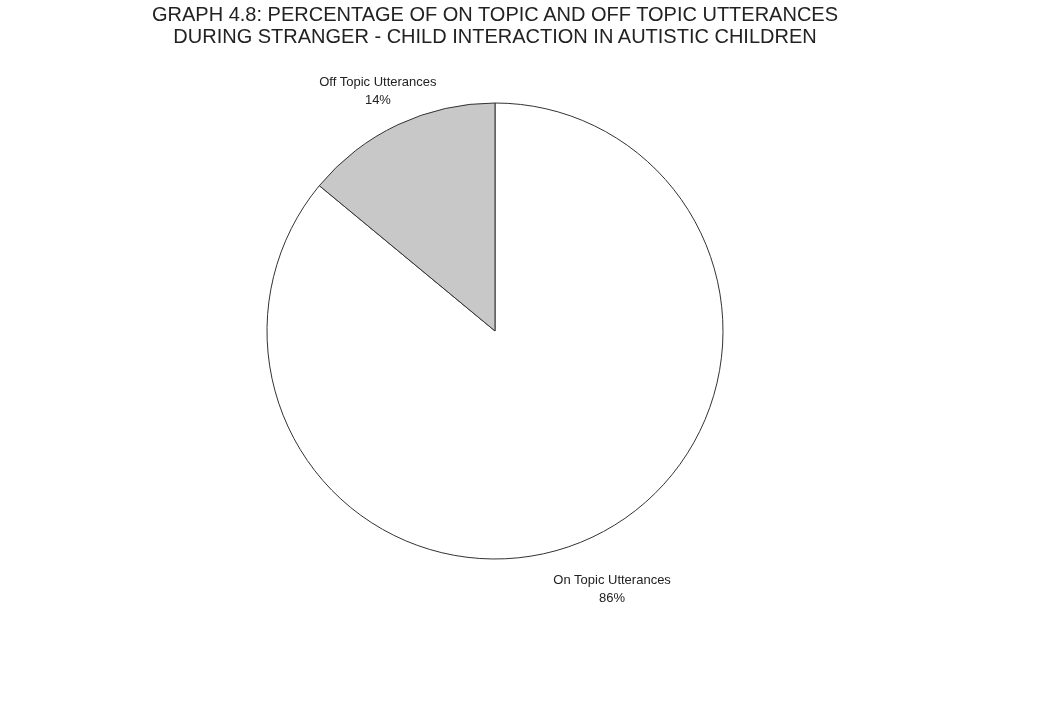  I want to click on data-label: 14%, so click(378, 100).